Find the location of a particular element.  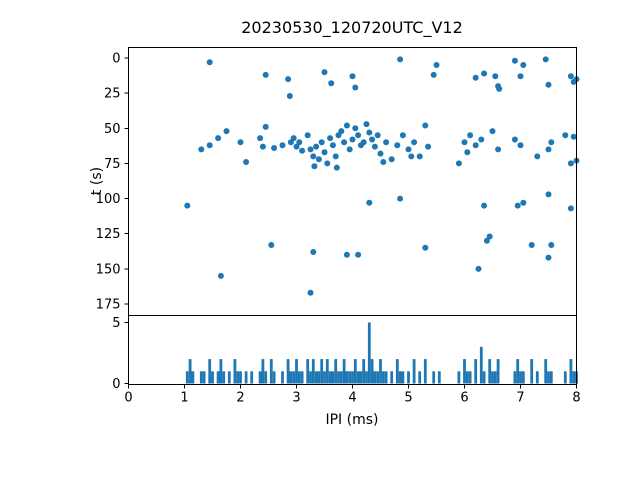

y-tick-label: 0 is located at coordinates (116, 384).